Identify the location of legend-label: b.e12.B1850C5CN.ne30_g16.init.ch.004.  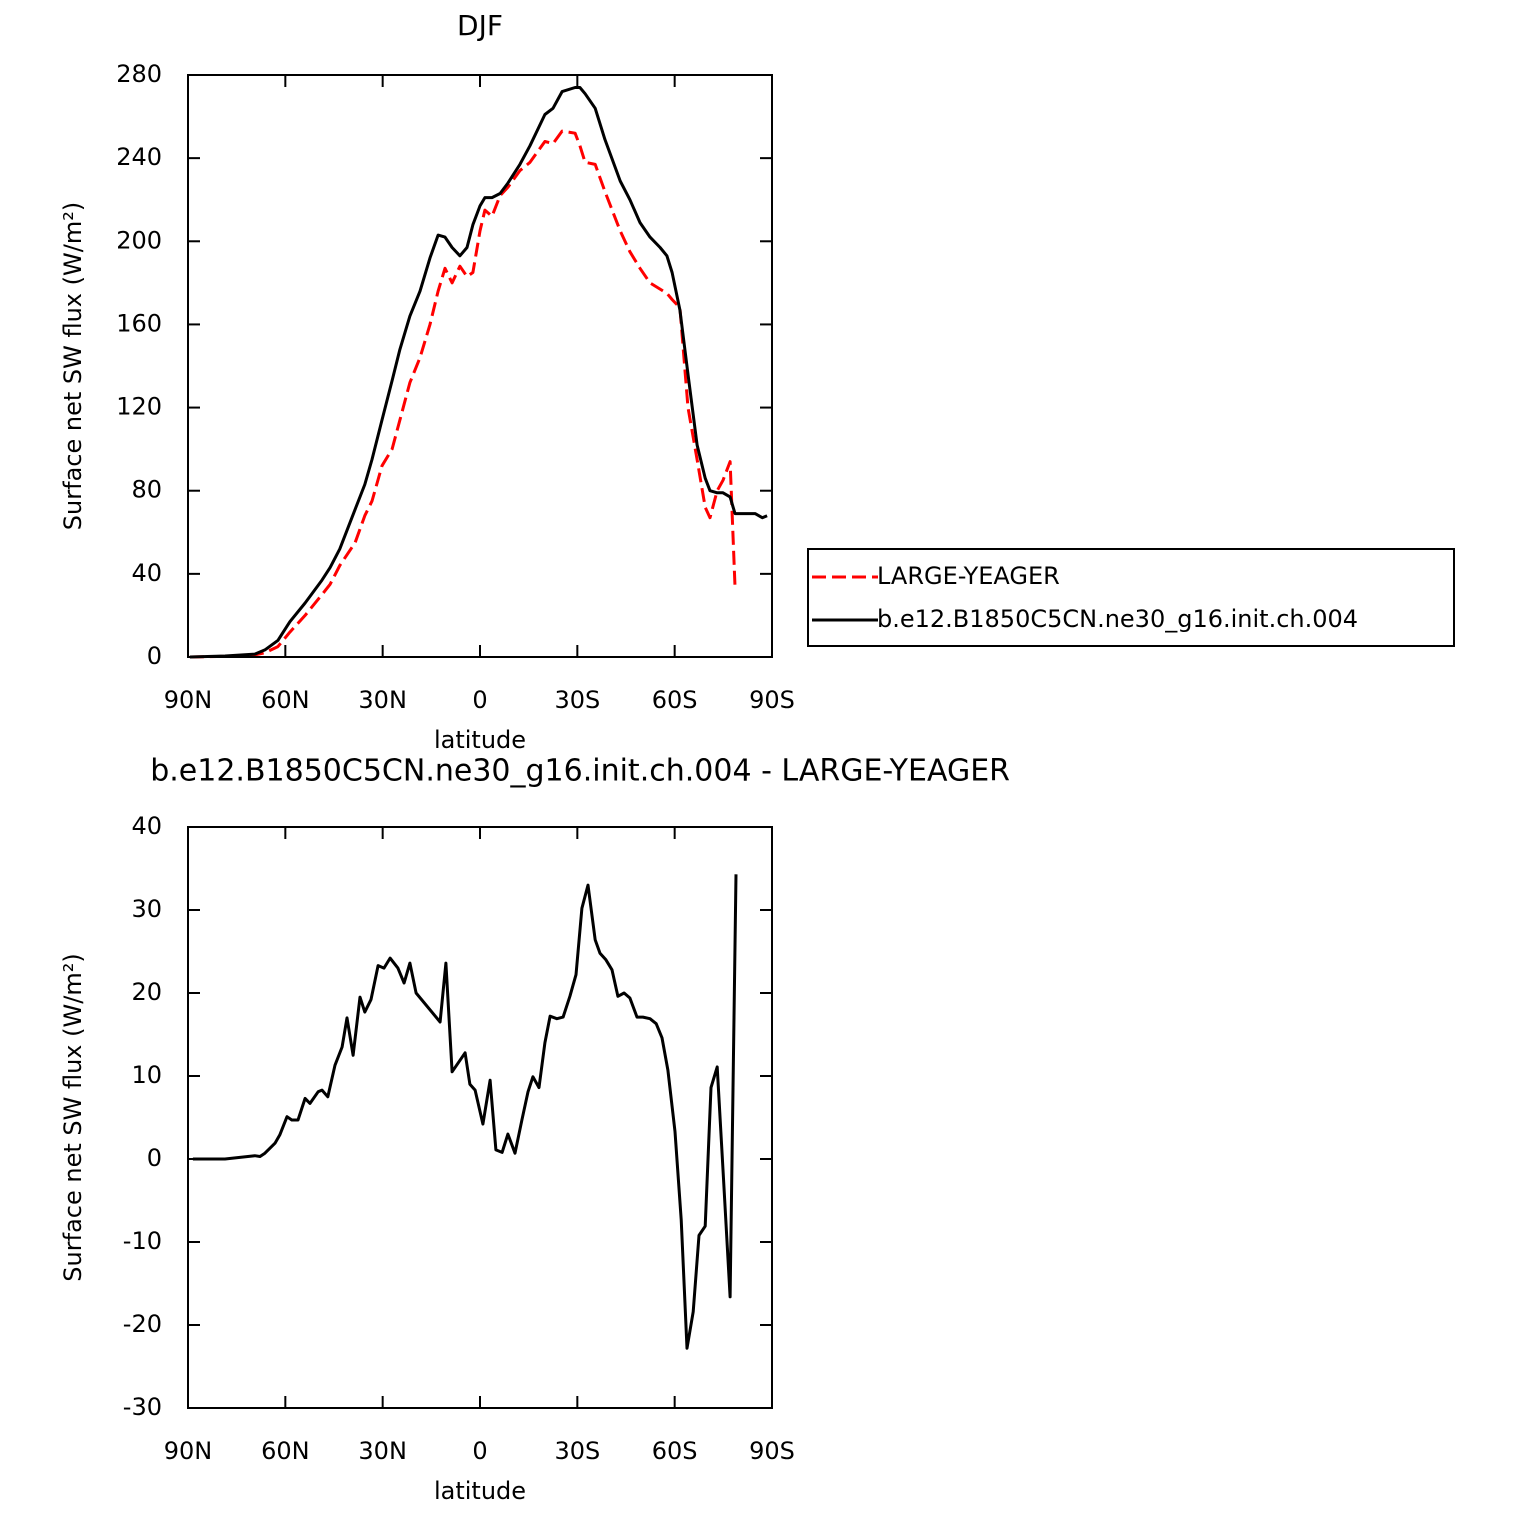
(1117, 619).